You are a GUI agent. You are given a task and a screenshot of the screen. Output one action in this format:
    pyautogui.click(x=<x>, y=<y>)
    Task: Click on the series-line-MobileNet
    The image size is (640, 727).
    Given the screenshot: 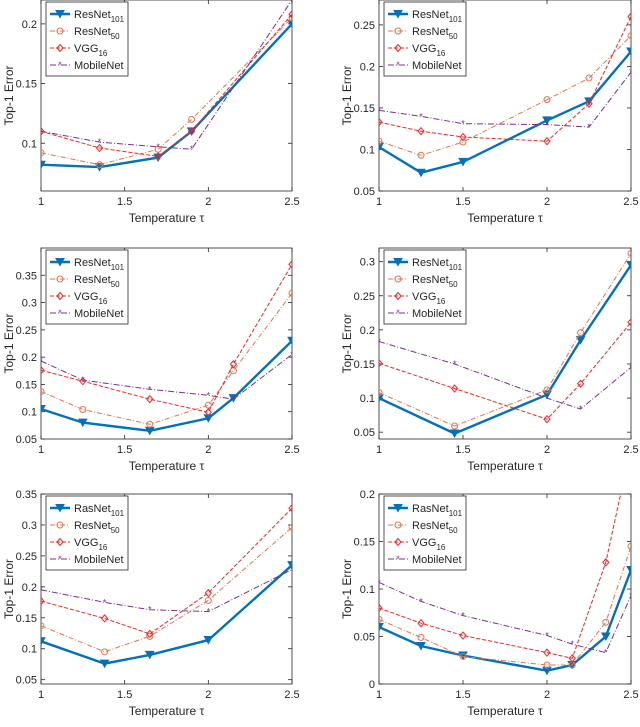 What is the action you would take?
    pyautogui.click(x=166, y=591)
    